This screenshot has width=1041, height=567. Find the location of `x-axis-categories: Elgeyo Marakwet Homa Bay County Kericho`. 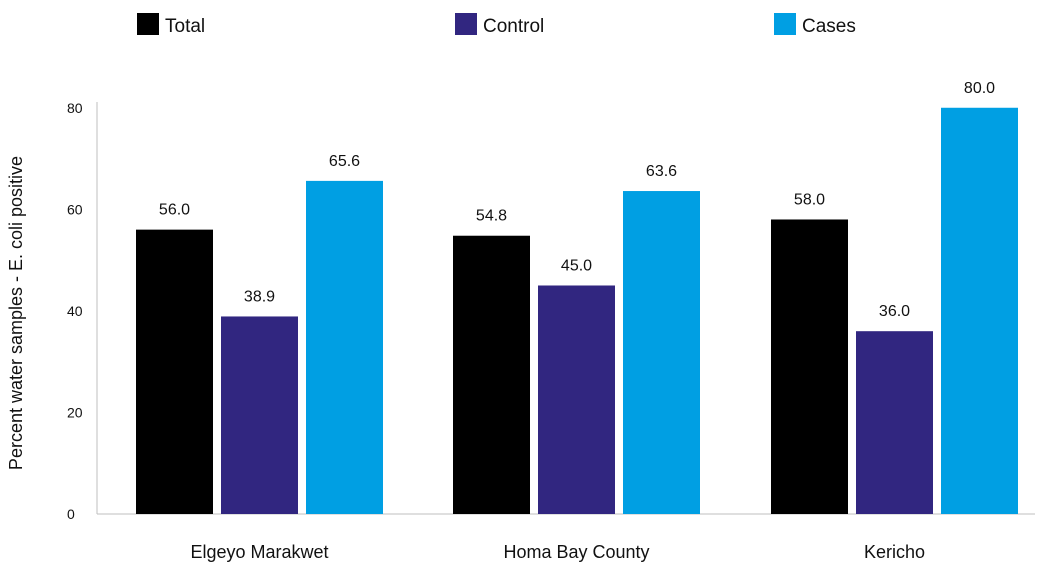

x-axis-categories: Elgeyo Marakwet Homa Bay County Kericho is located at coordinates (557, 552).